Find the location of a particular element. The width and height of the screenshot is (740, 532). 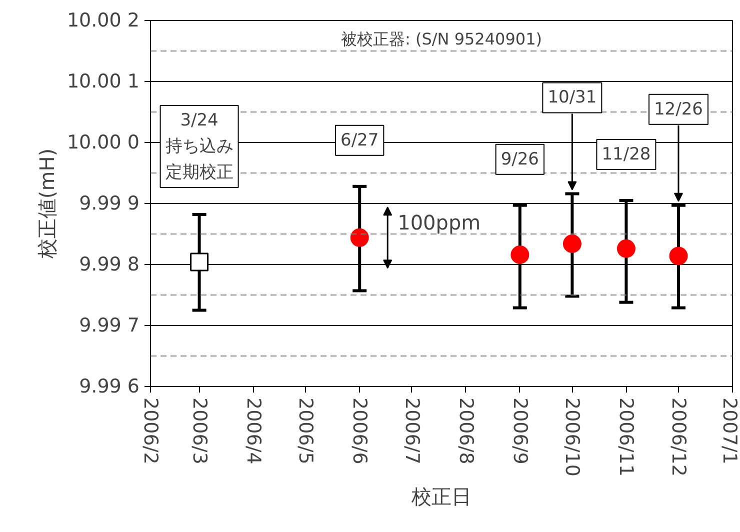

y-tick-label: 10.00 1 is located at coordinates (103, 81).